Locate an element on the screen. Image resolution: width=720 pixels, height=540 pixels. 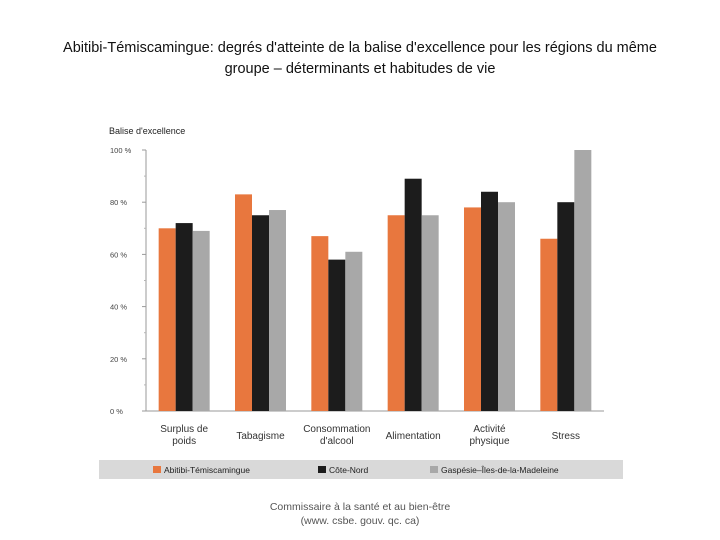
category-label: Tabagisme is located at coordinates (260, 436).